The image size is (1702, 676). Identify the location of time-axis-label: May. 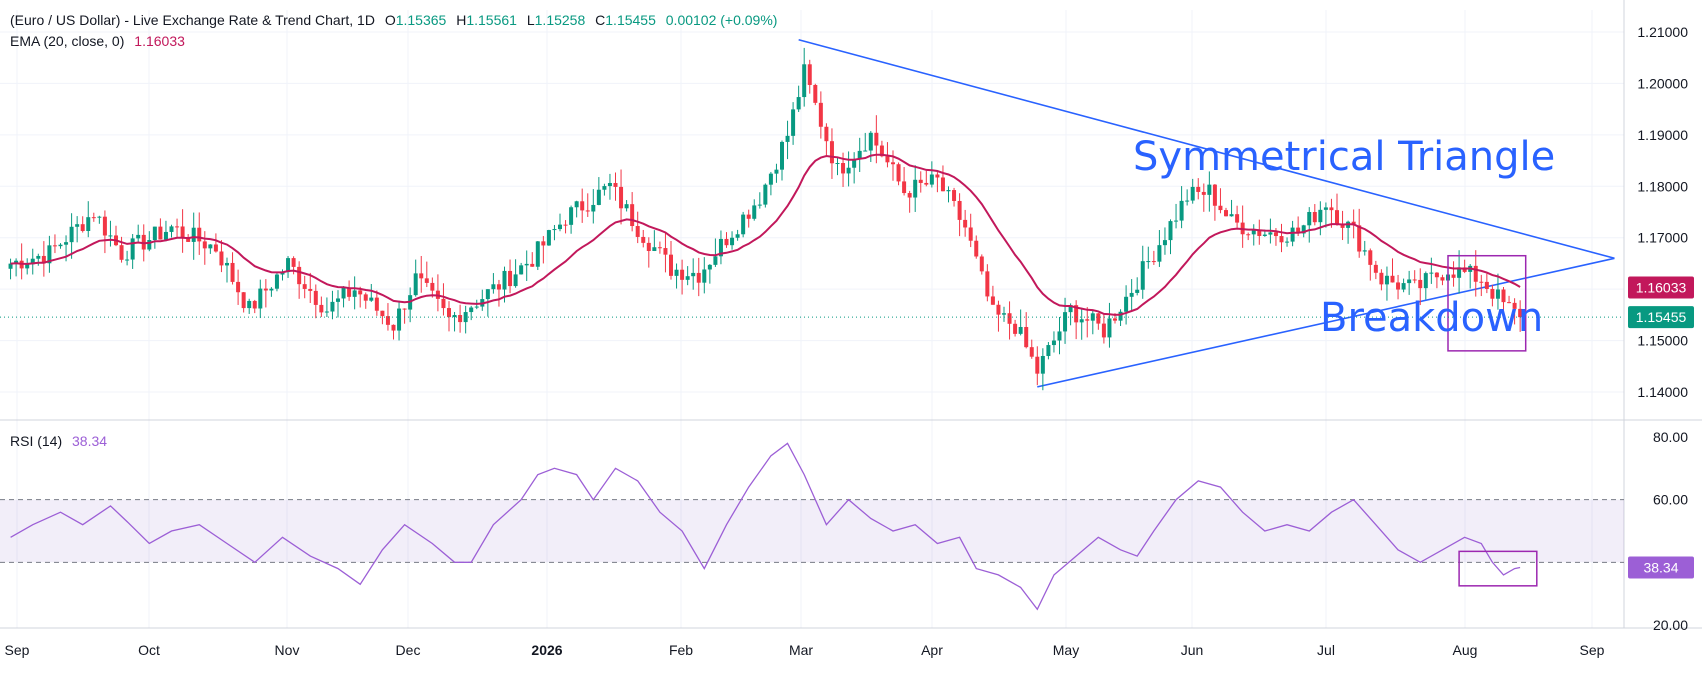
(1066, 650).